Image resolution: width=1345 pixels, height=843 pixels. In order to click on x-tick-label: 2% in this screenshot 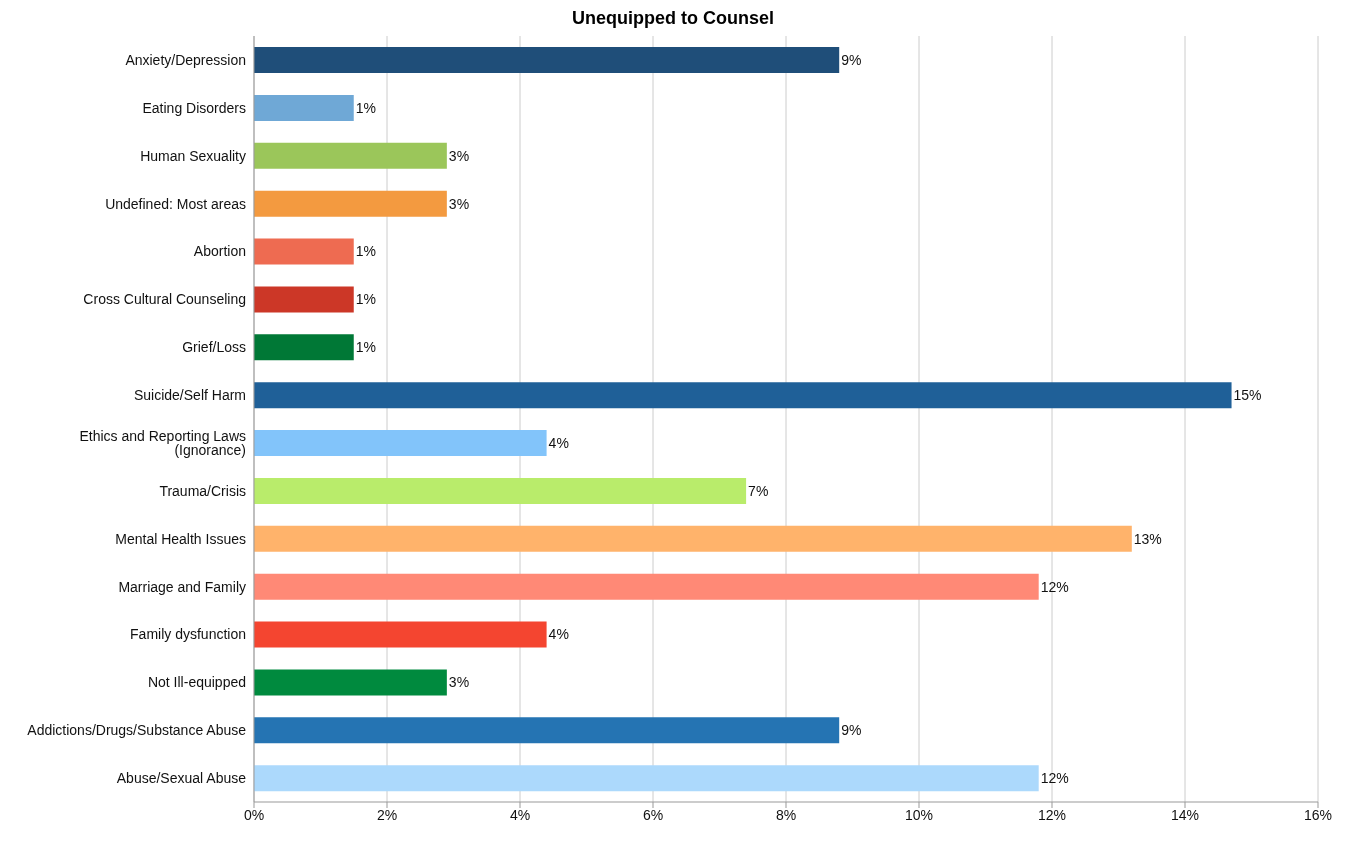, I will do `click(387, 814)`.